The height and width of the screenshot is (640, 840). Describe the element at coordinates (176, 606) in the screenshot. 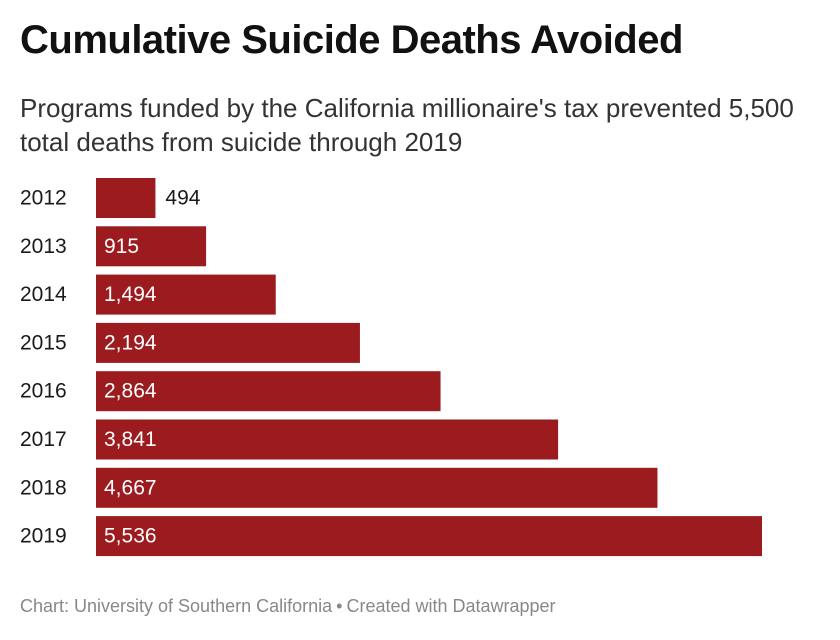

I see `source-credit: Chart: University of Southern California` at that location.